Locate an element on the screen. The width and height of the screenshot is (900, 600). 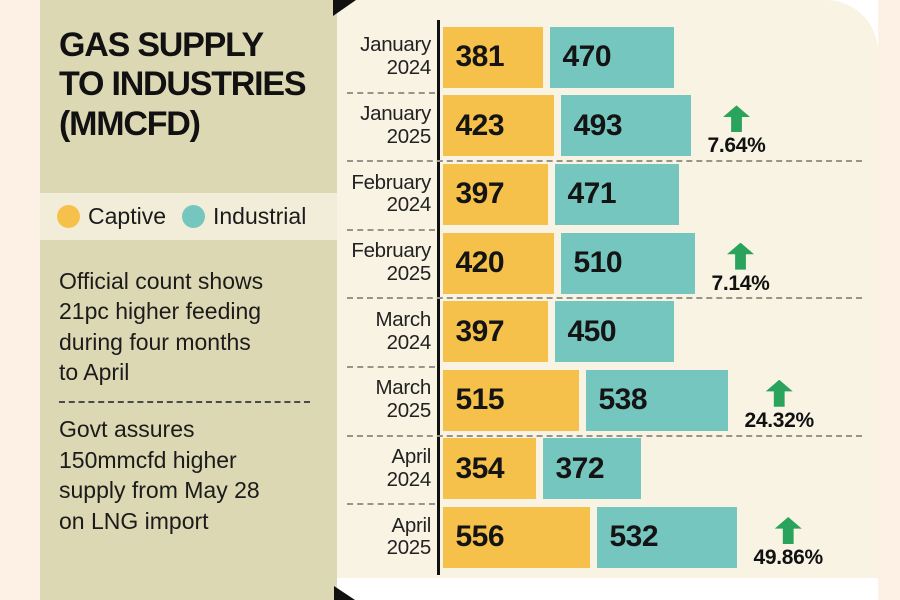
legend-label-industrial: Industrial is located at coordinates (259, 216).